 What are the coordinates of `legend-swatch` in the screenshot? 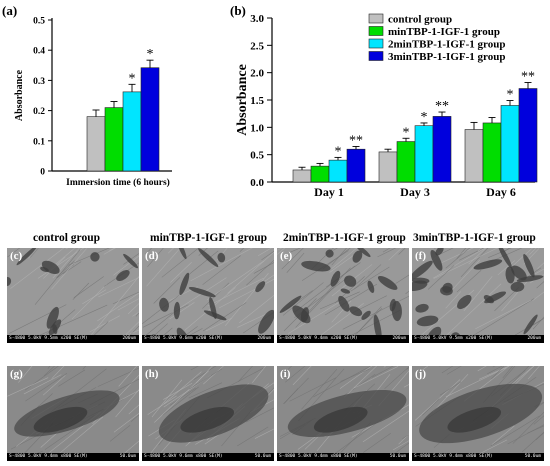 It's located at (376, 56).